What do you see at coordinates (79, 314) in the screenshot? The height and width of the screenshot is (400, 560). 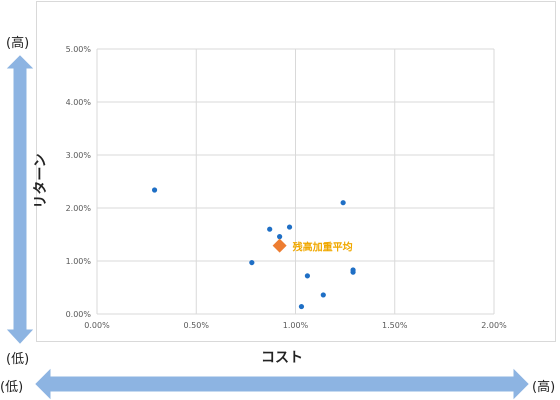 I see `y-tick-label: 0.00%` at bounding box center [79, 314].